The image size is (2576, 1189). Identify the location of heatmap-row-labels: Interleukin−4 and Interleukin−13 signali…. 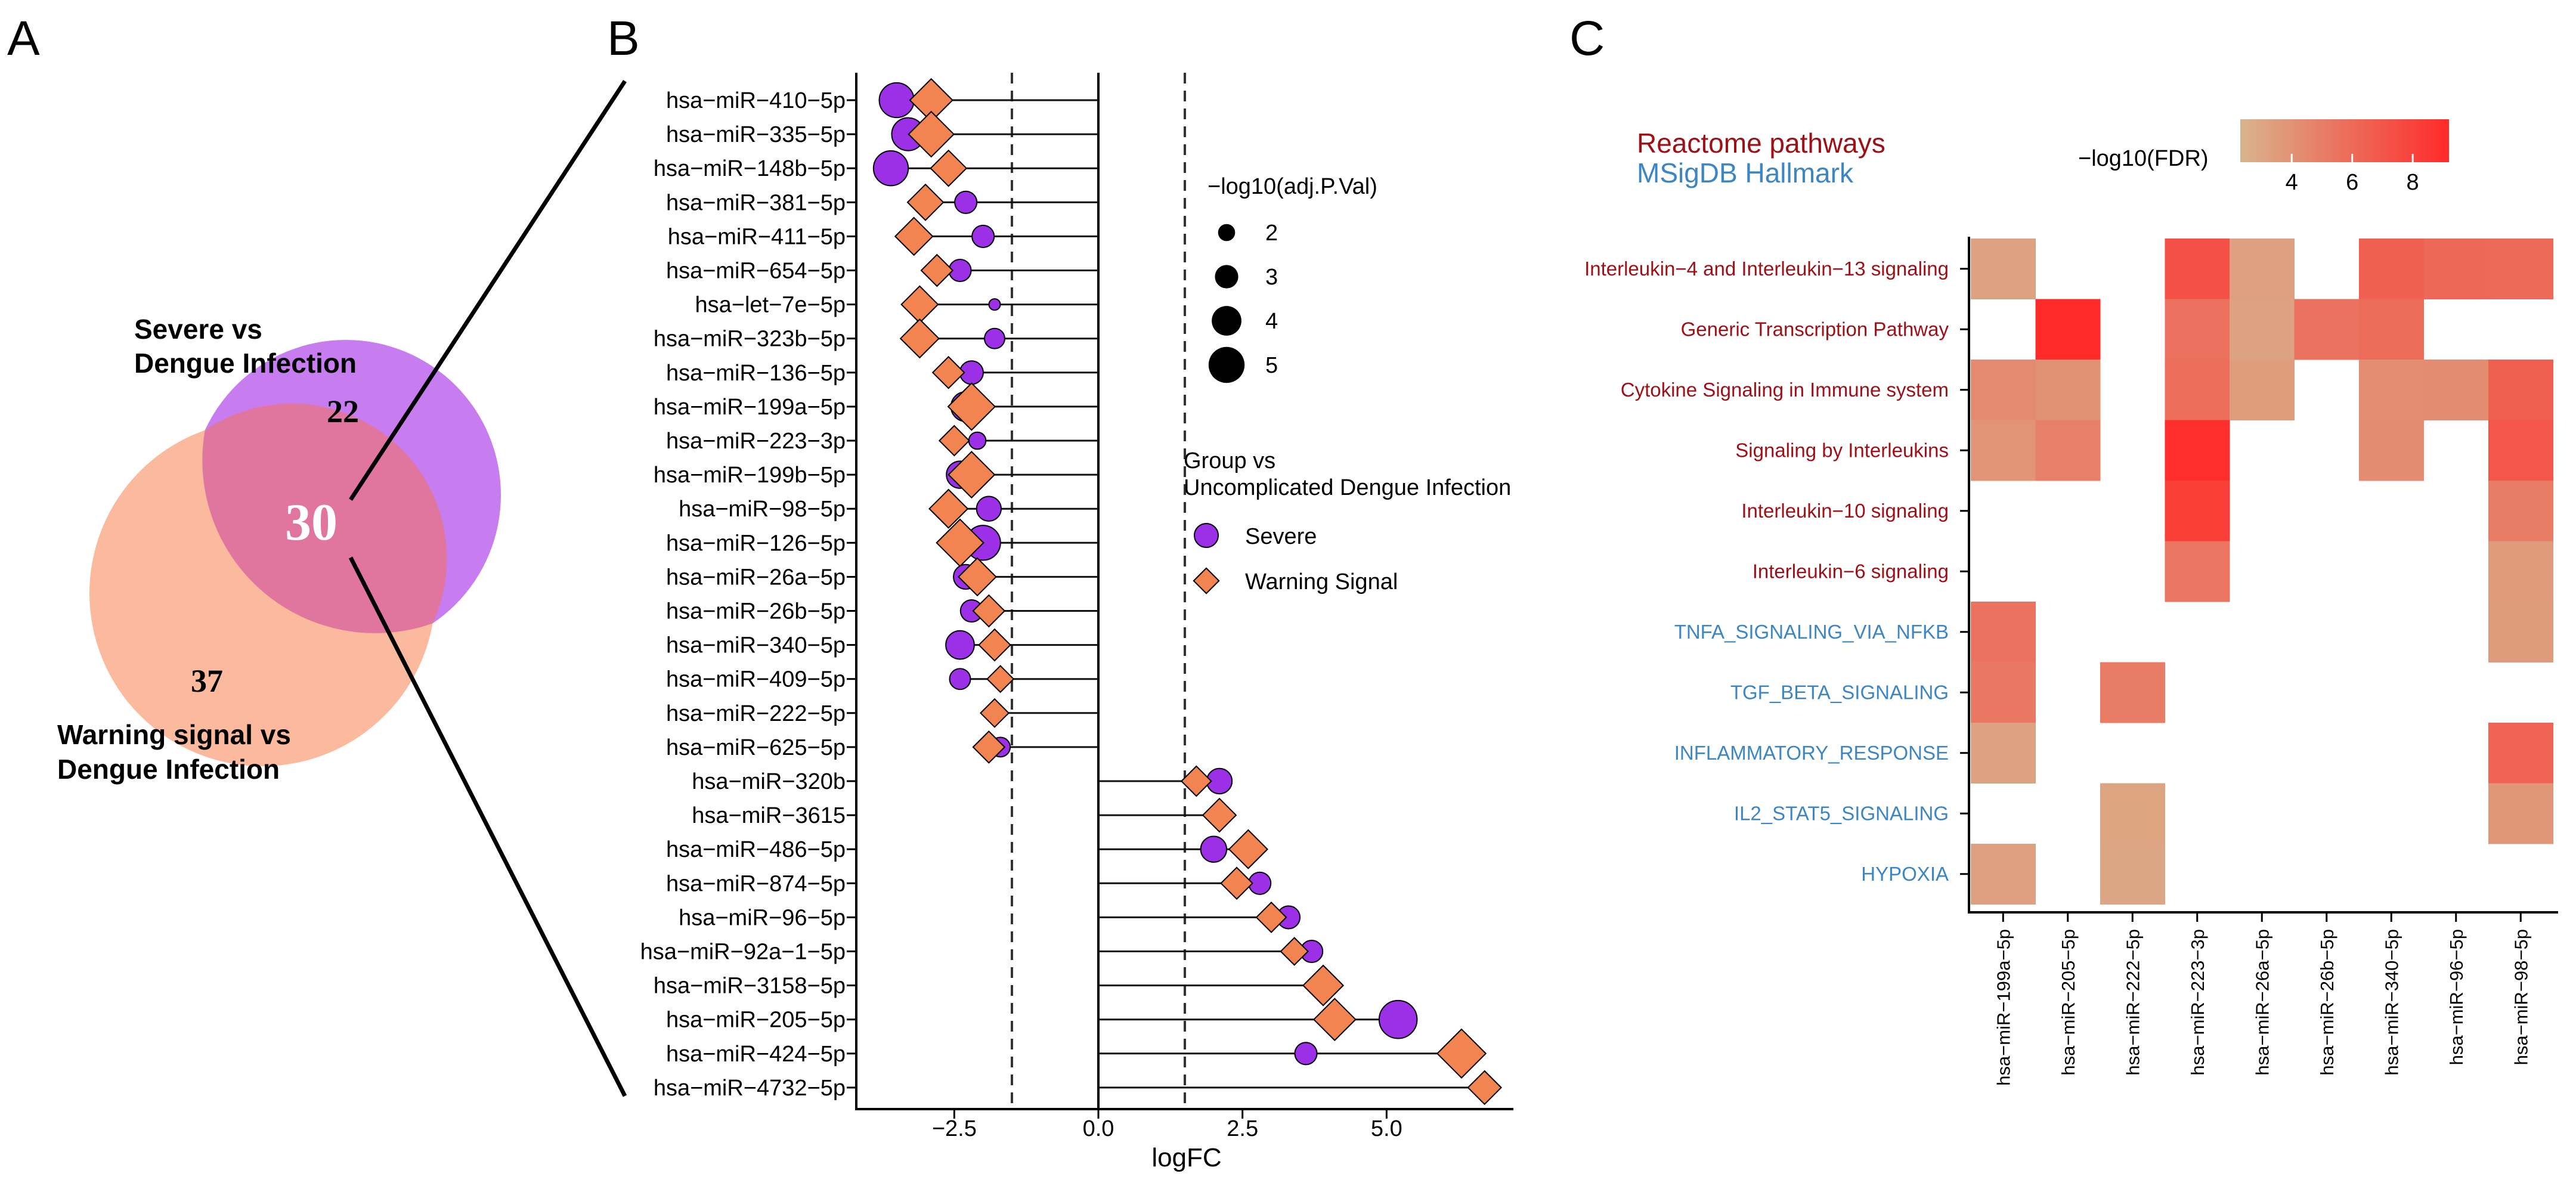
(1776, 571).